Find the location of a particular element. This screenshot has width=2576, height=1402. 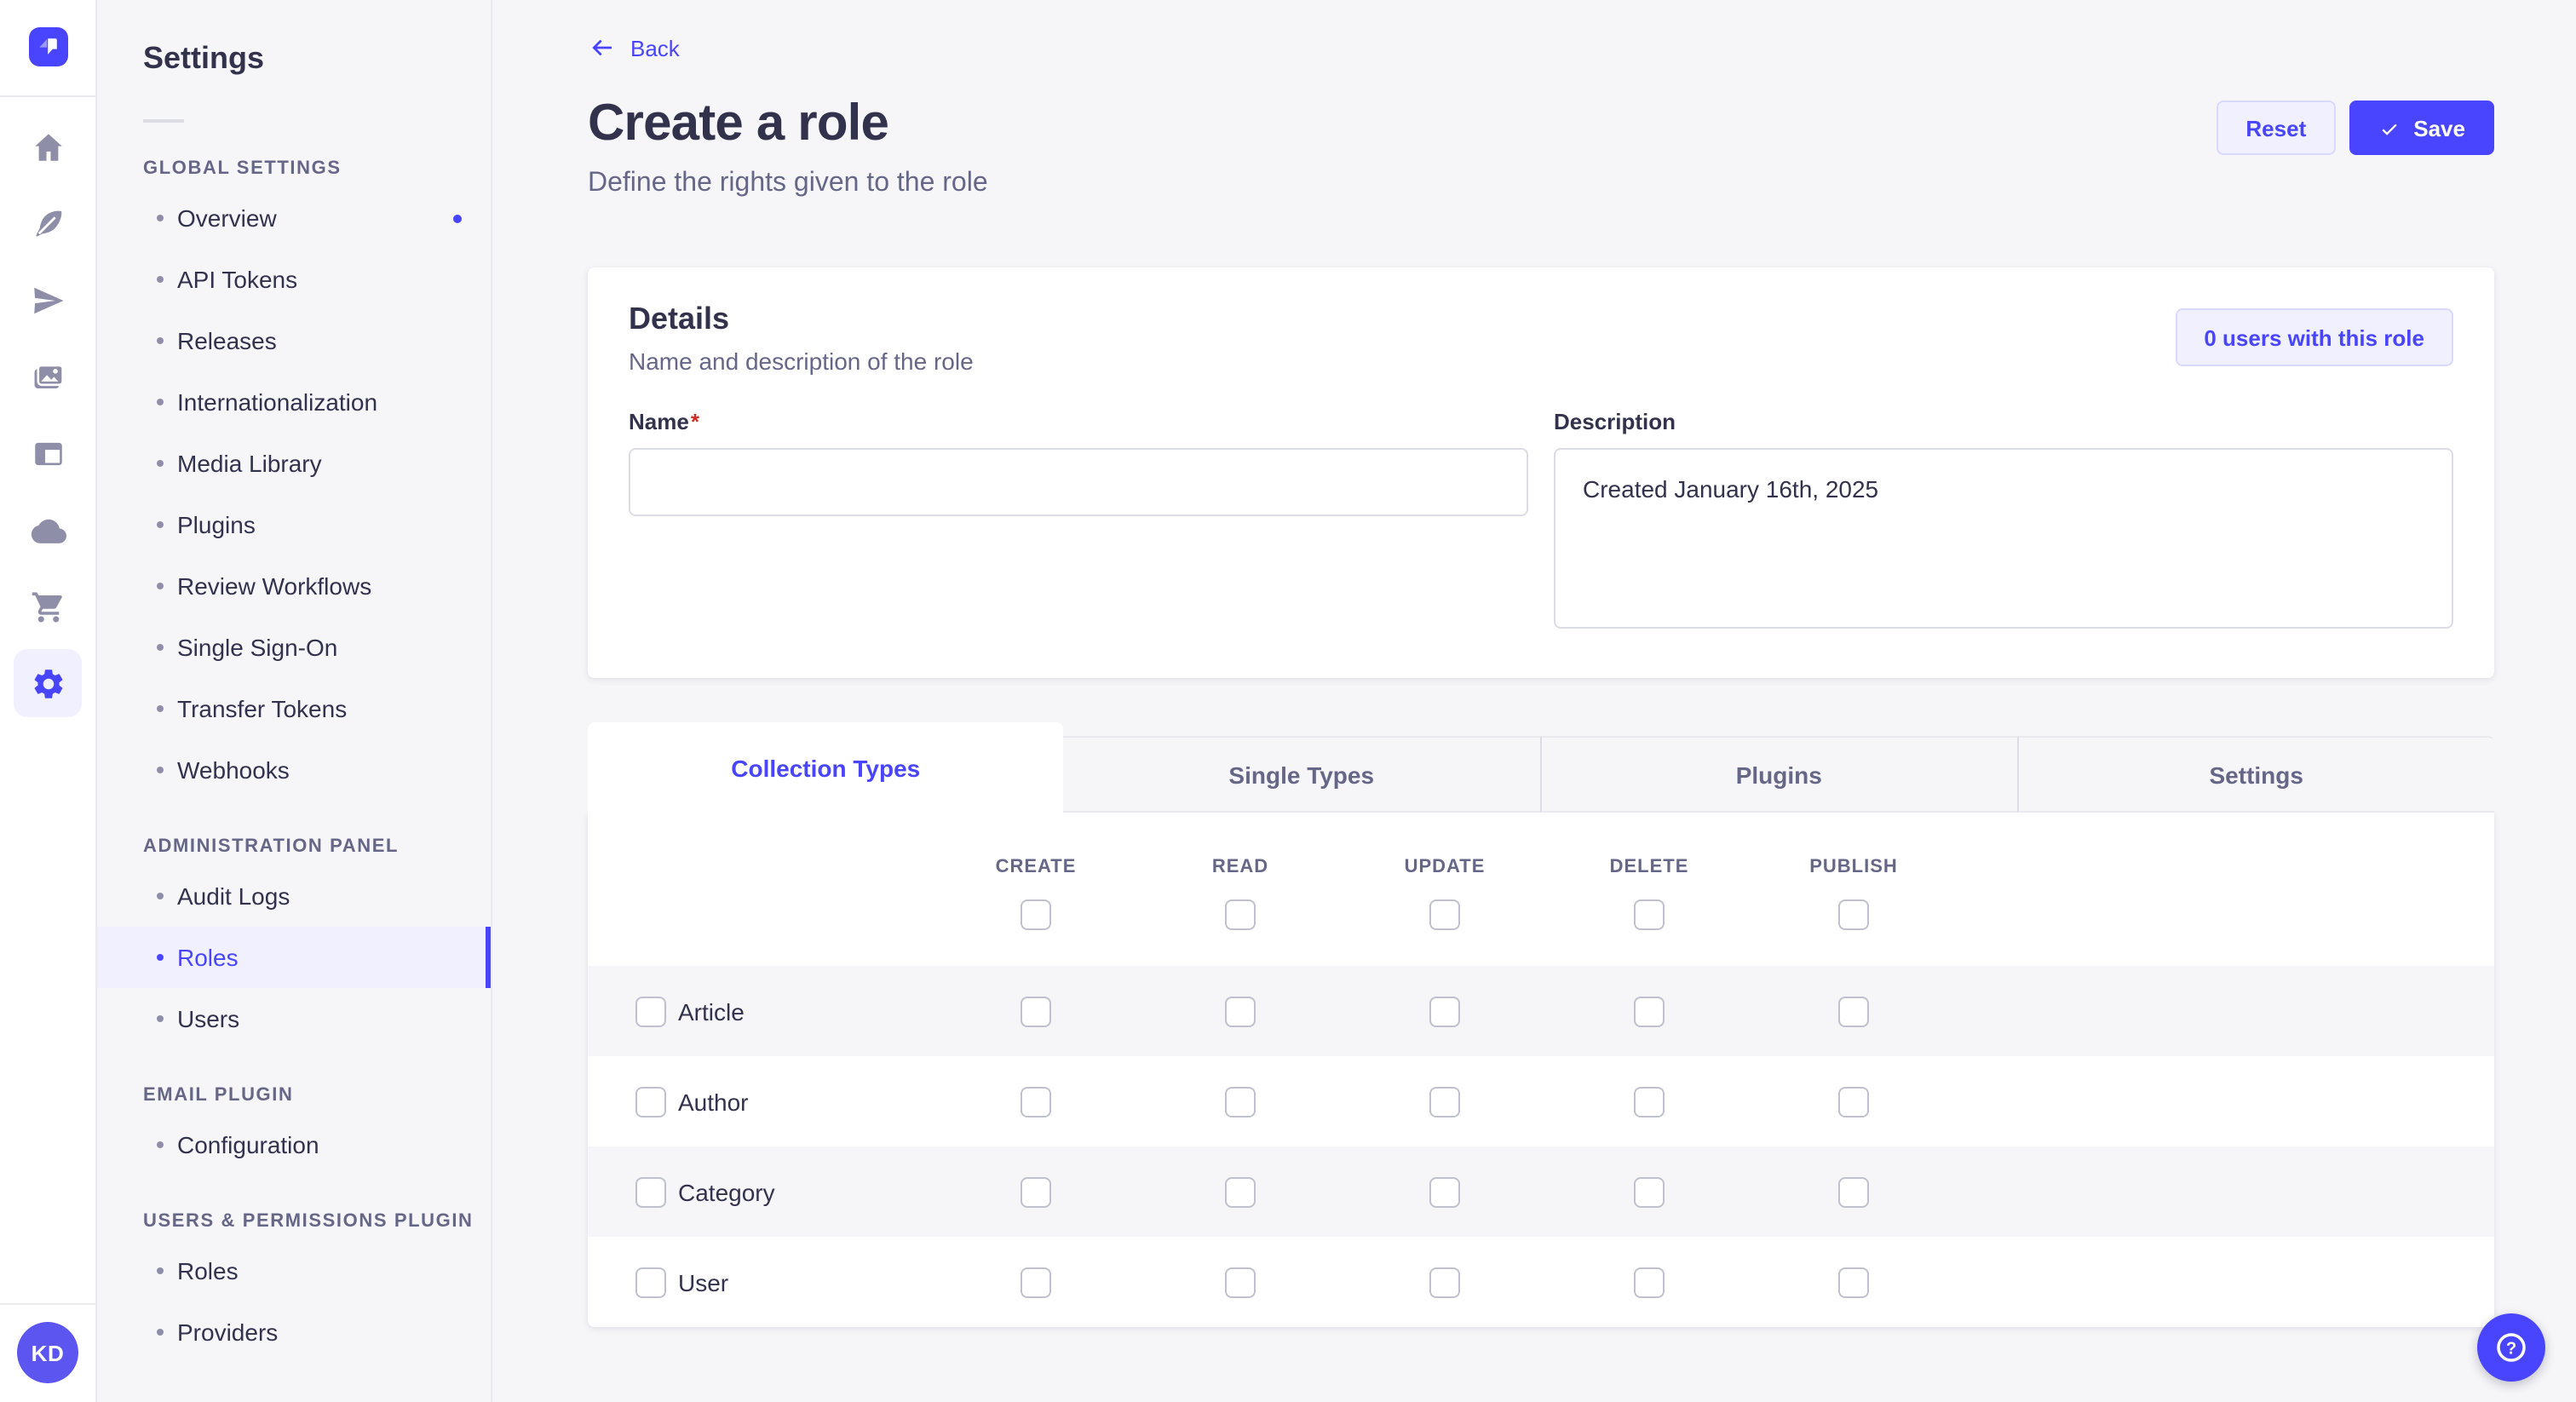

description-field-group: Description Created January 16th, 2025 is located at coordinates (2004, 523).